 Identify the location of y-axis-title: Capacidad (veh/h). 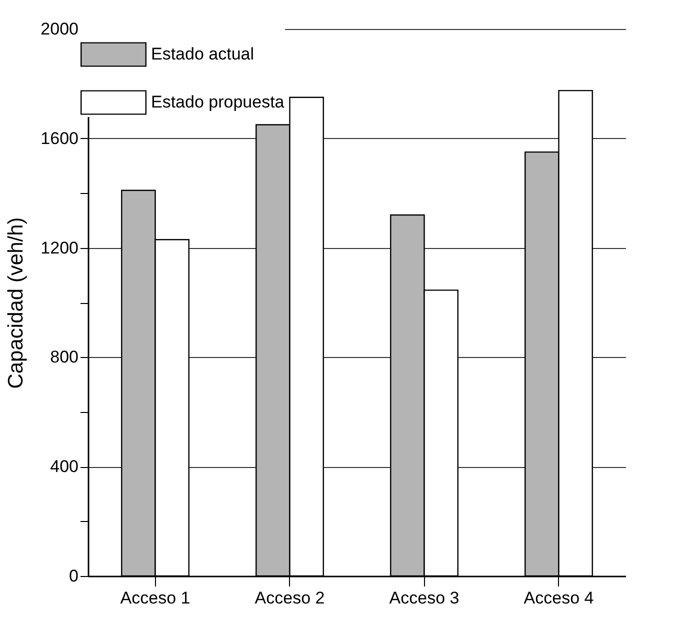
(16, 303).